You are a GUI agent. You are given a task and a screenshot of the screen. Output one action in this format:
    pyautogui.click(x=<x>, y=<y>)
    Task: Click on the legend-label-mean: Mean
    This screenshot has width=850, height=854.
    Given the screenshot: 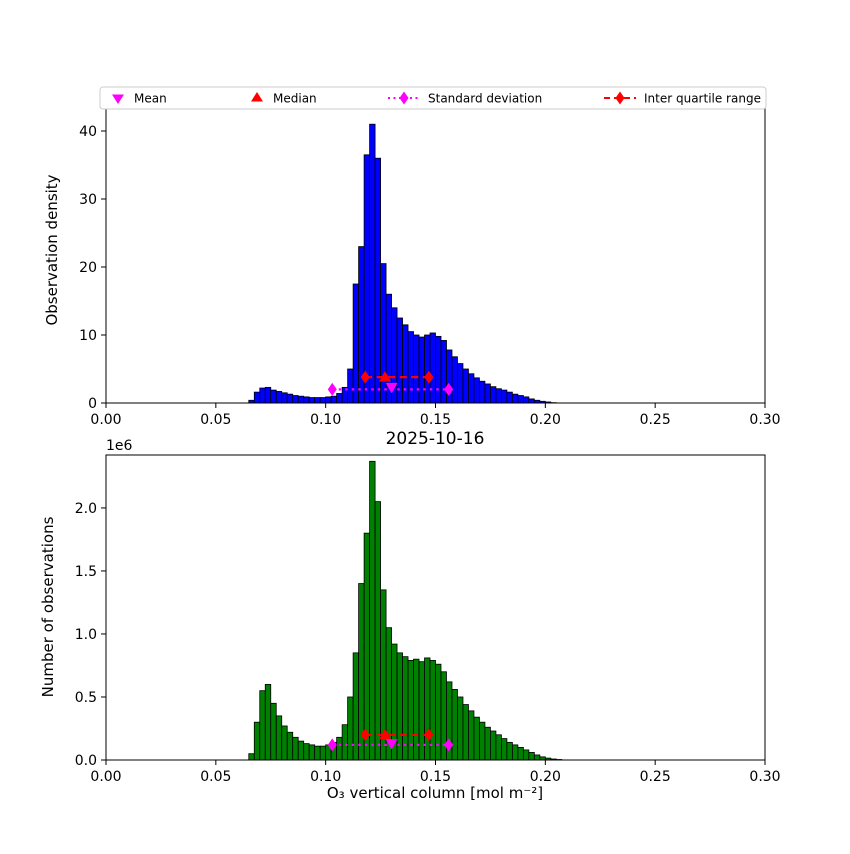 What is the action you would take?
    pyautogui.click(x=150, y=99)
    